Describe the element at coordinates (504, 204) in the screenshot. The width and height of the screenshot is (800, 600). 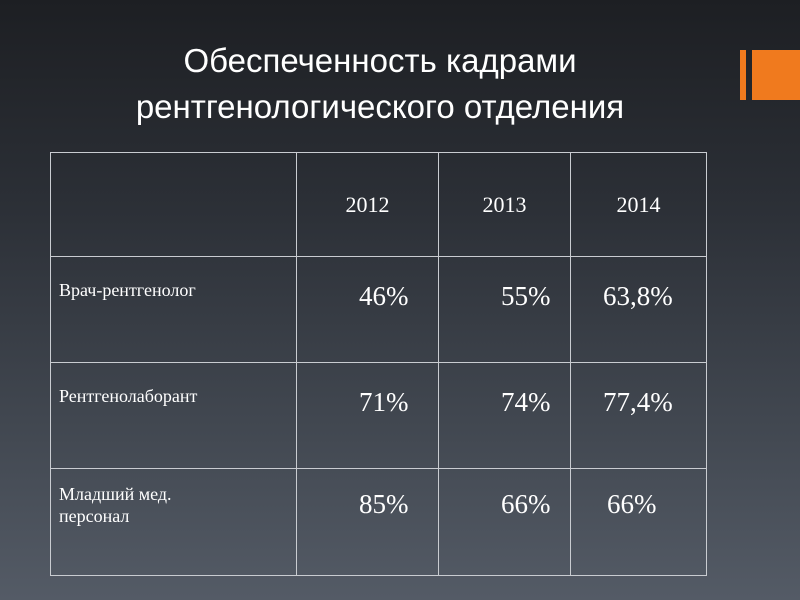
I see `header-year-2013: 2013` at that location.